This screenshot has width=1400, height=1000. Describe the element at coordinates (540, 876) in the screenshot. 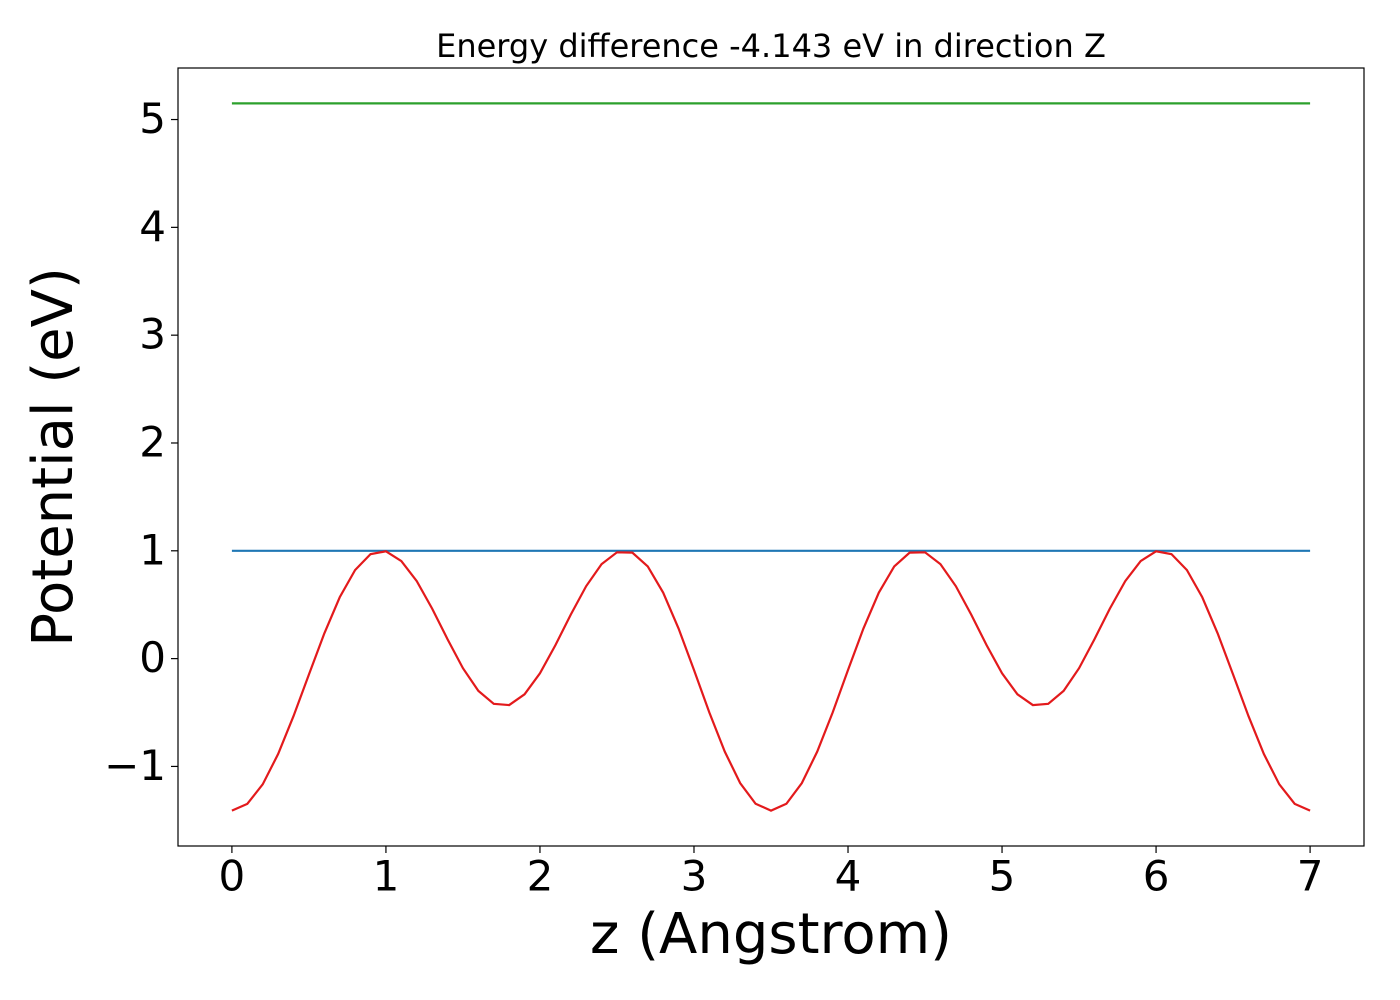

I see `x-tick-label: 2` at that location.